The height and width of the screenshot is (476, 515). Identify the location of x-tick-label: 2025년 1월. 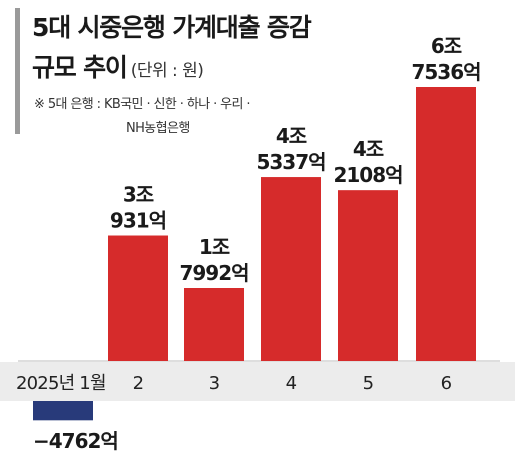
(61, 383).